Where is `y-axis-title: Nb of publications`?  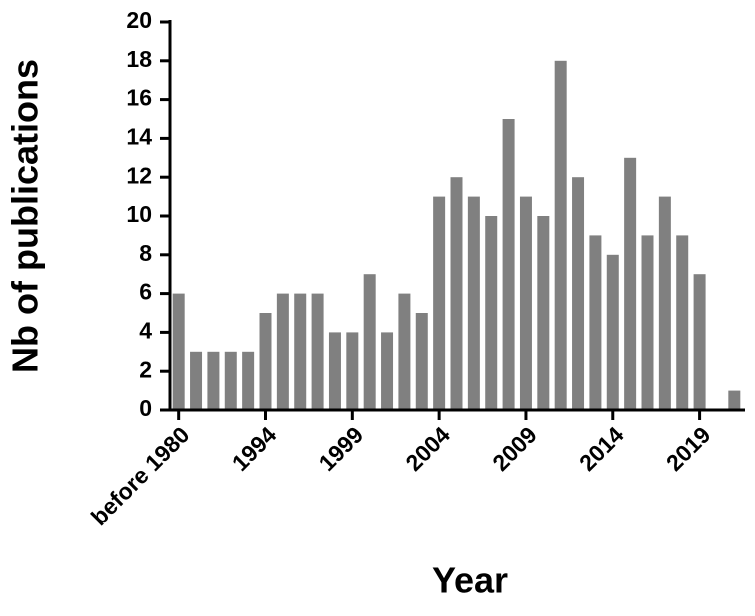
y-axis-title: Nb of publications is located at coordinates (25, 216).